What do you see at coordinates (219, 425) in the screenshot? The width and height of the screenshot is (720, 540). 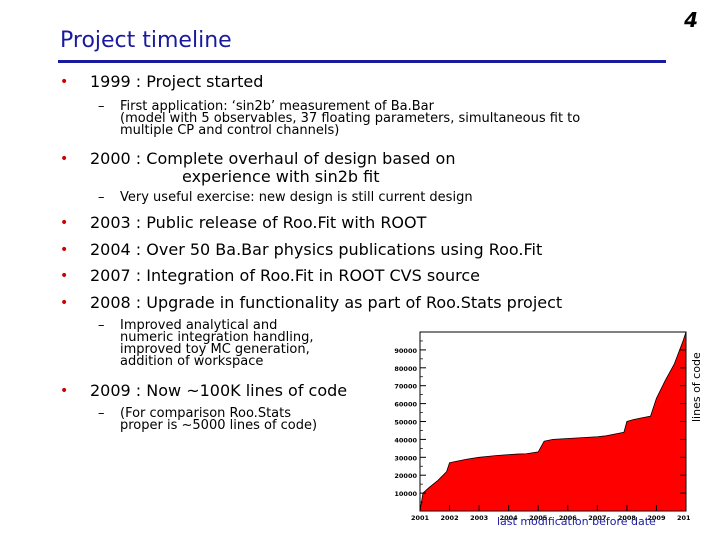 I see `sub-line: proper is ~5000 lines of code)` at bounding box center [219, 425].